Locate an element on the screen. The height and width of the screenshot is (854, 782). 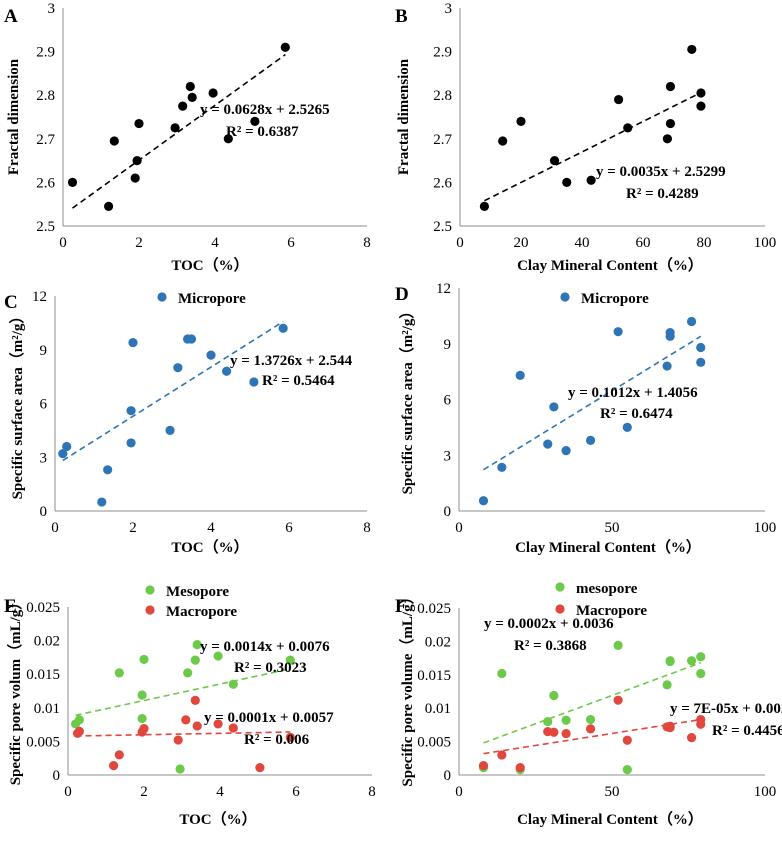
panel-d-micropore-trendline is located at coordinates (592, 403).